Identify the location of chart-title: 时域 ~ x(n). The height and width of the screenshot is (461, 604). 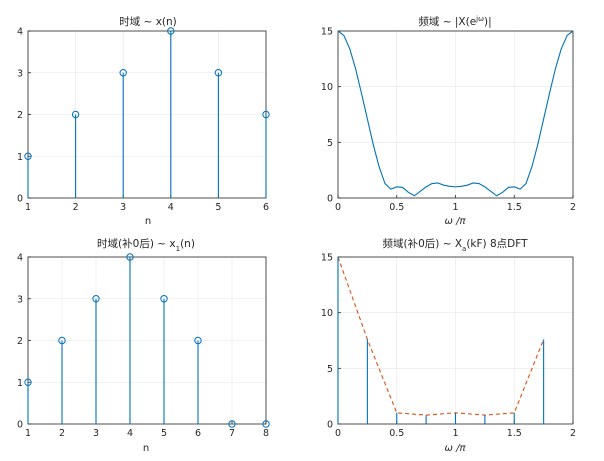
(148, 21).